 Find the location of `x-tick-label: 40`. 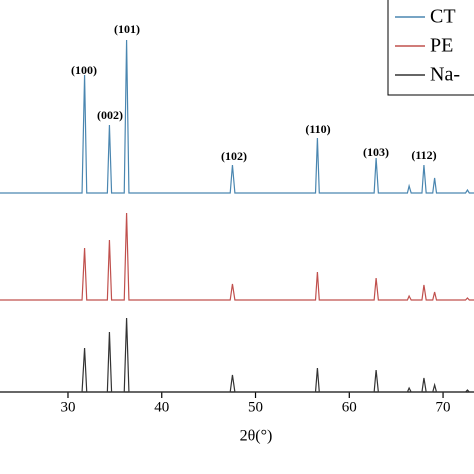

x-tick-label: 40 is located at coordinates (161, 407).